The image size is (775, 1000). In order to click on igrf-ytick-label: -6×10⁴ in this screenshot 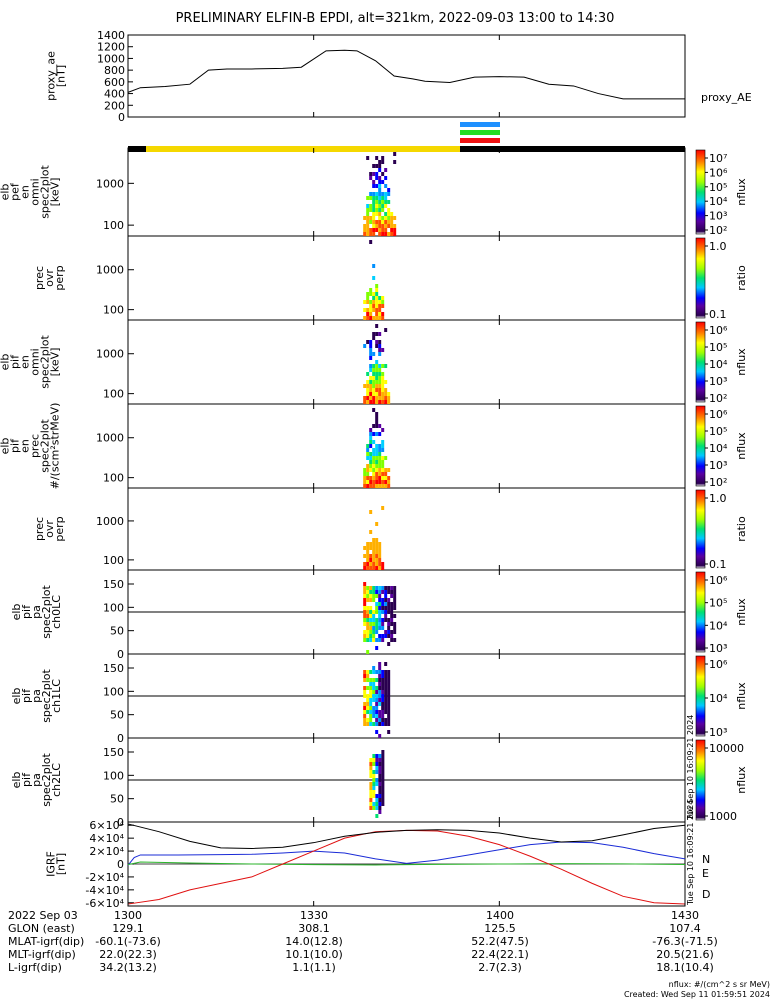, I will do `click(104, 903)`.